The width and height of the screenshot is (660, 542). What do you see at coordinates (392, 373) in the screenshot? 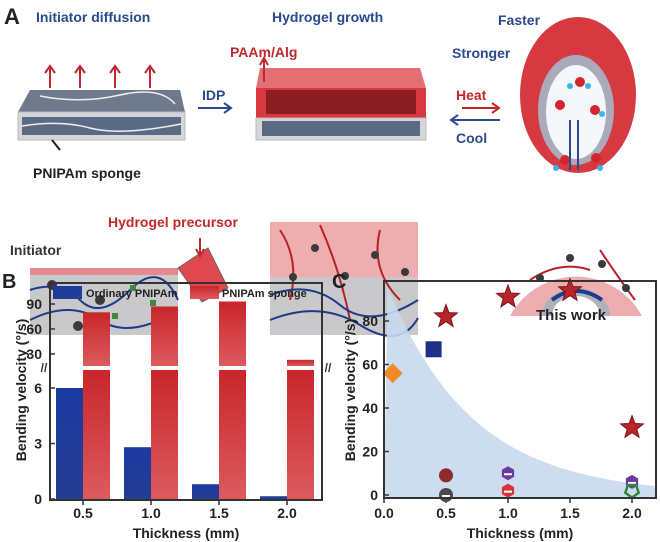
I see `c-point-diamond` at bounding box center [392, 373].